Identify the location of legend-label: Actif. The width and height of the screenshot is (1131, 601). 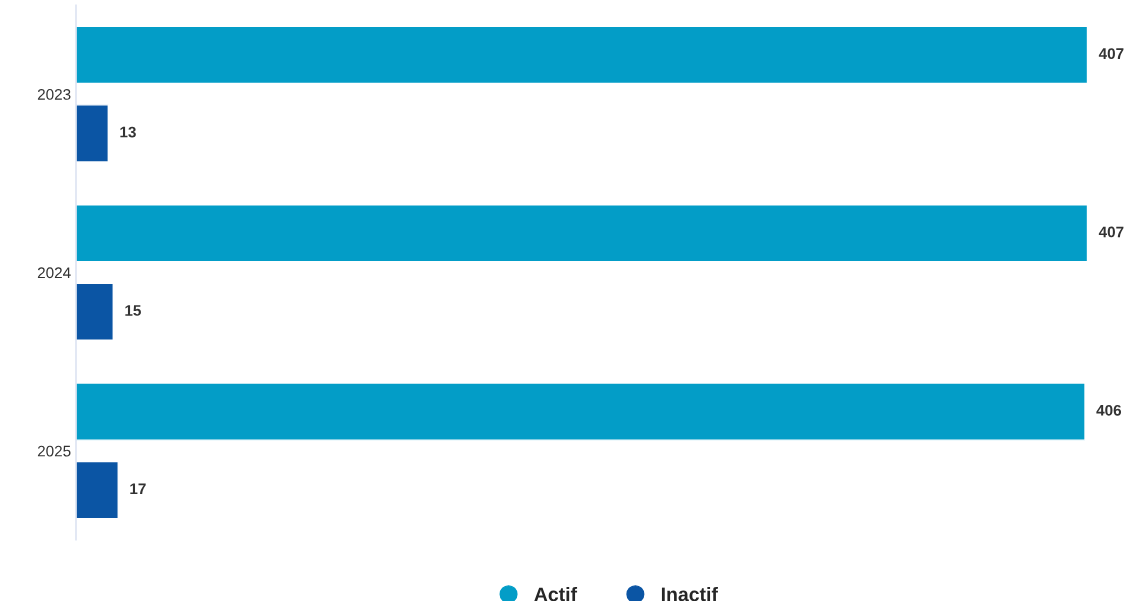
(556, 593).